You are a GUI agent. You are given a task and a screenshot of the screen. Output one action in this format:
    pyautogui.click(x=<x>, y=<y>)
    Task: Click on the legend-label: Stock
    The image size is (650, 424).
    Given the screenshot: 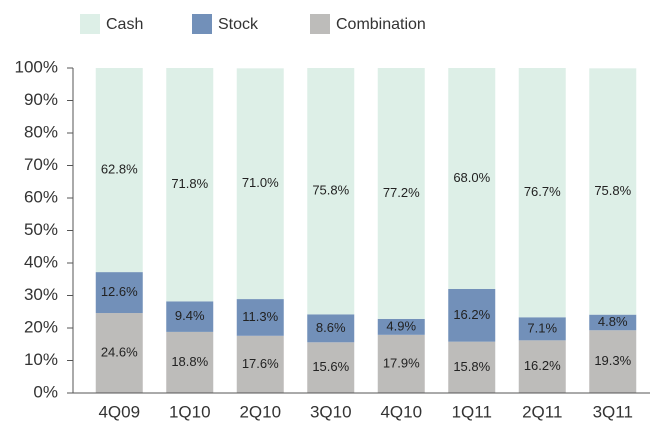 What is the action you would take?
    pyautogui.click(x=238, y=24)
    